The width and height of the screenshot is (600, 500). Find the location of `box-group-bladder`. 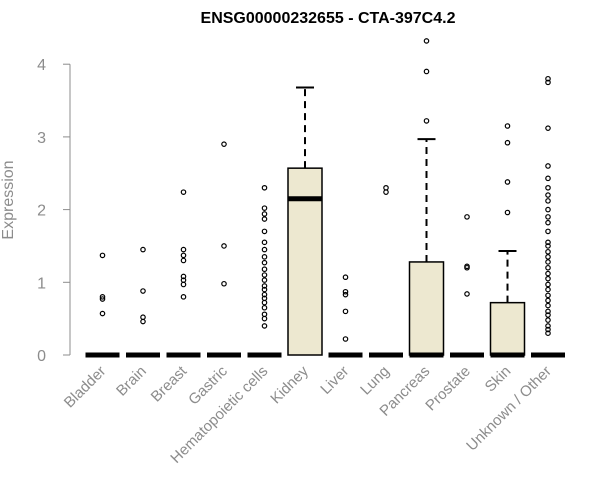

box-group-bladder is located at coordinates (102, 305).